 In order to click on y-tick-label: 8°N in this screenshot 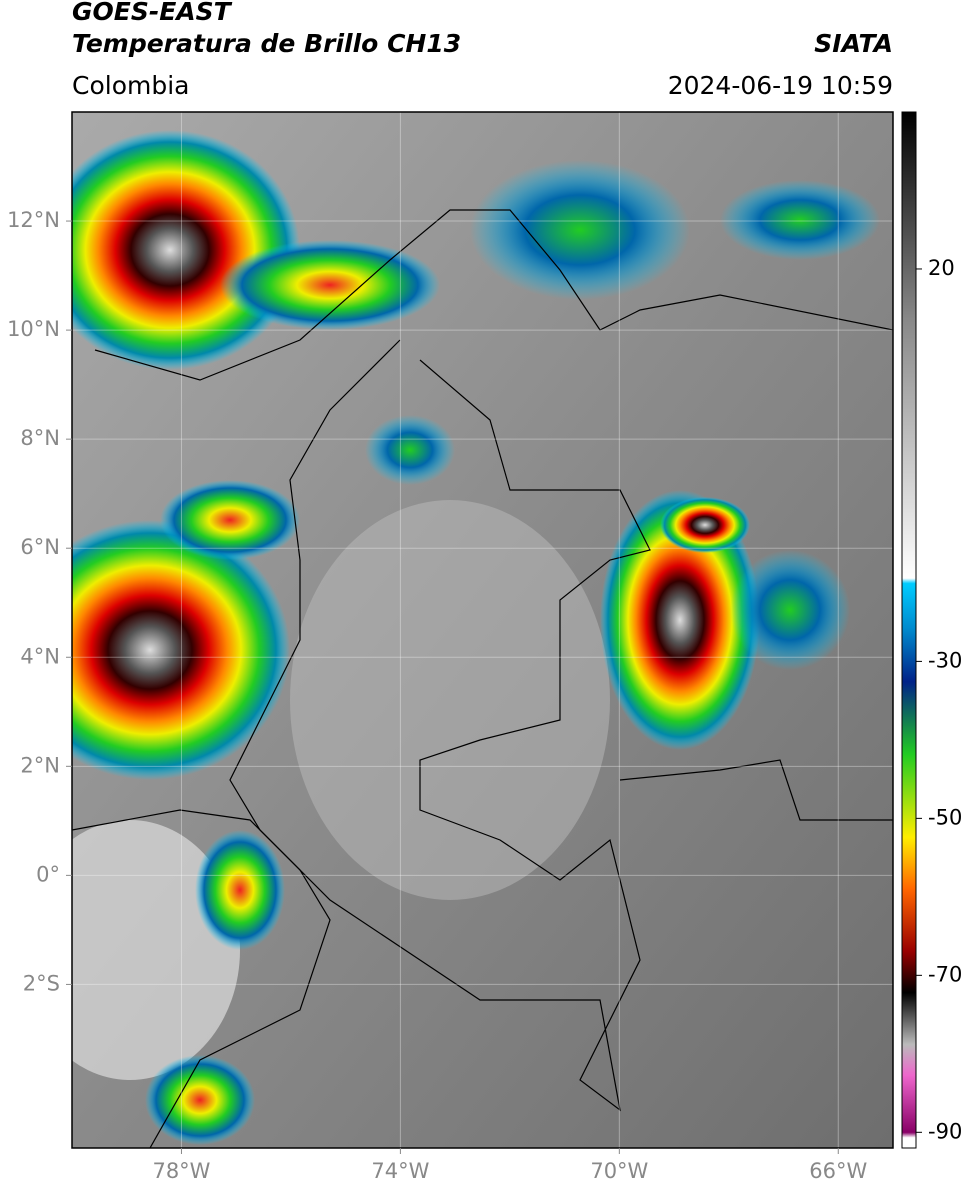, I will do `click(40, 438)`.